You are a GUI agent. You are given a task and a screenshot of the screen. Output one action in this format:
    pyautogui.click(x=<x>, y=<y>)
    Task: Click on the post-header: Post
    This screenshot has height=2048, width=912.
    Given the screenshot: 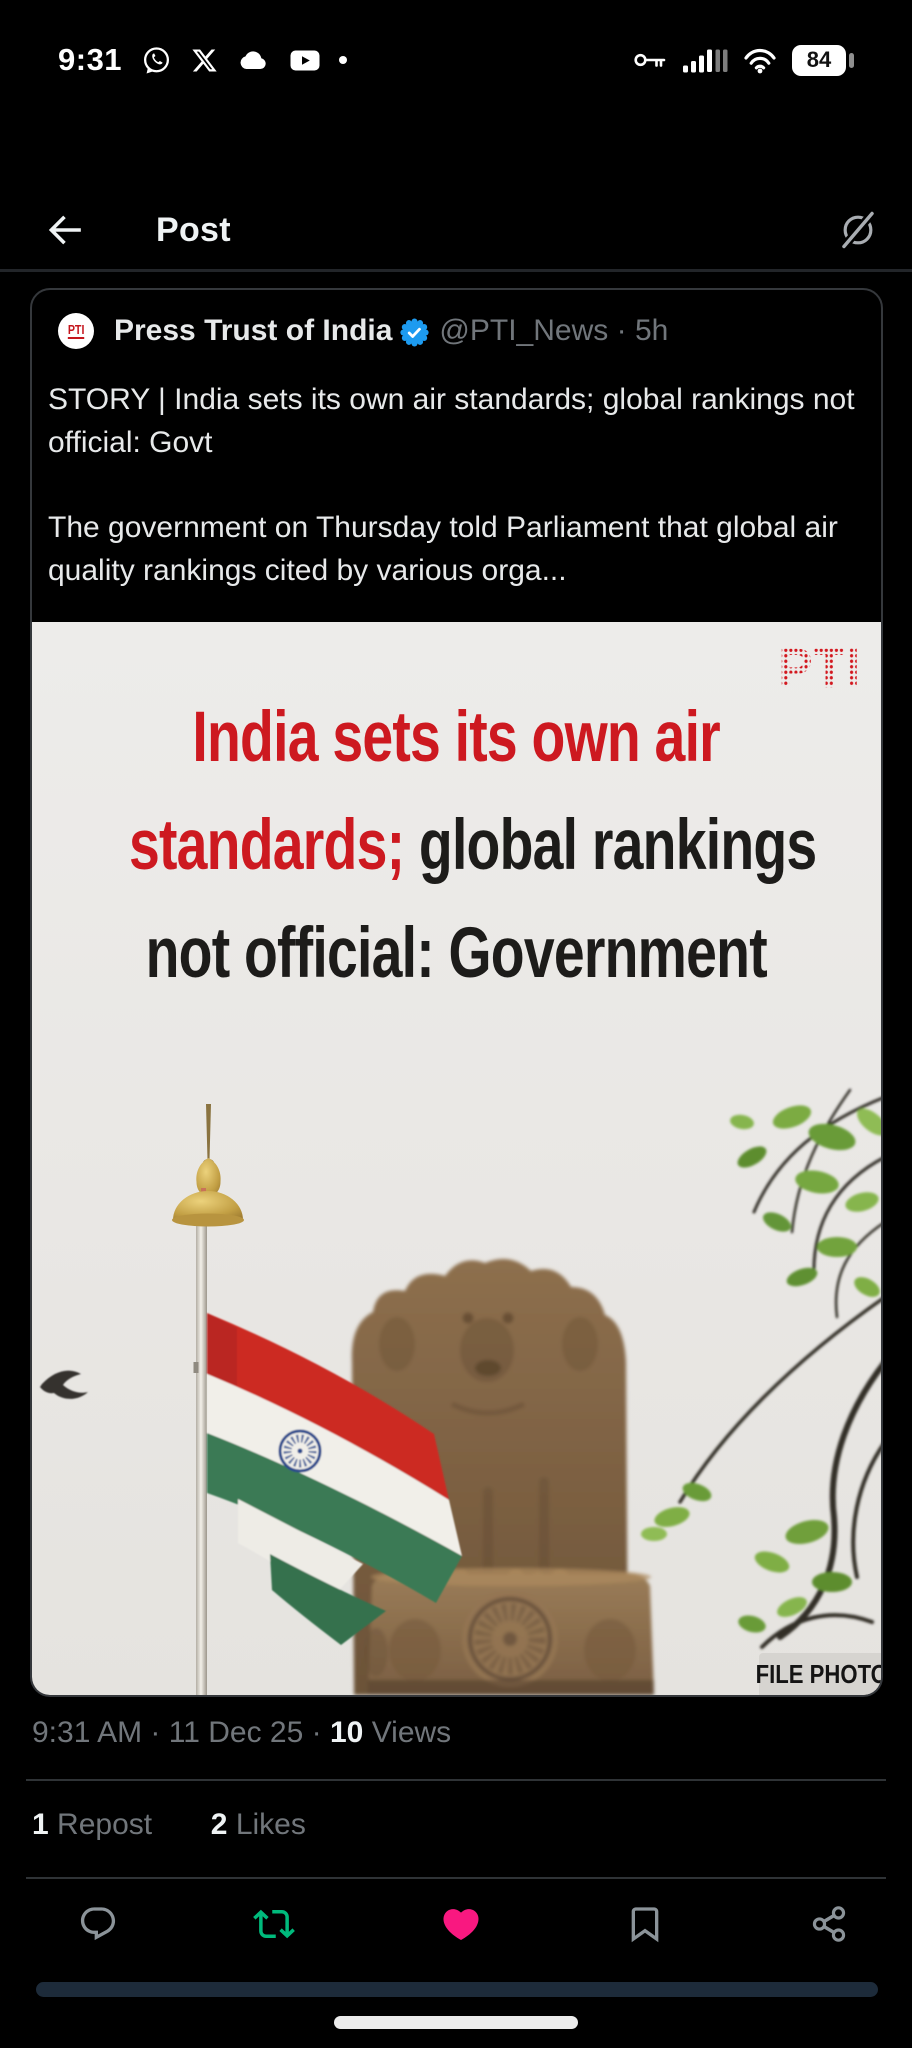 What is the action you would take?
    pyautogui.click(x=456, y=230)
    